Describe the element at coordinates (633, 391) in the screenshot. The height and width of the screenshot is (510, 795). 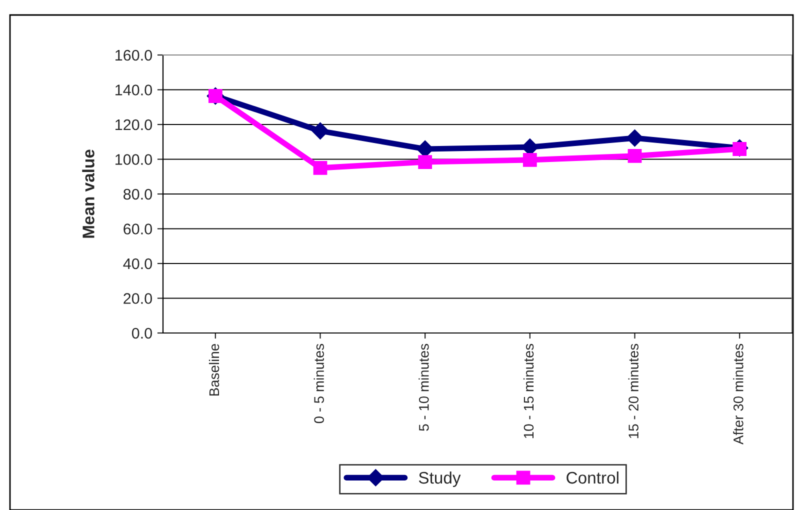
I see `x-tick-label: 15 - 20 minutes` at that location.